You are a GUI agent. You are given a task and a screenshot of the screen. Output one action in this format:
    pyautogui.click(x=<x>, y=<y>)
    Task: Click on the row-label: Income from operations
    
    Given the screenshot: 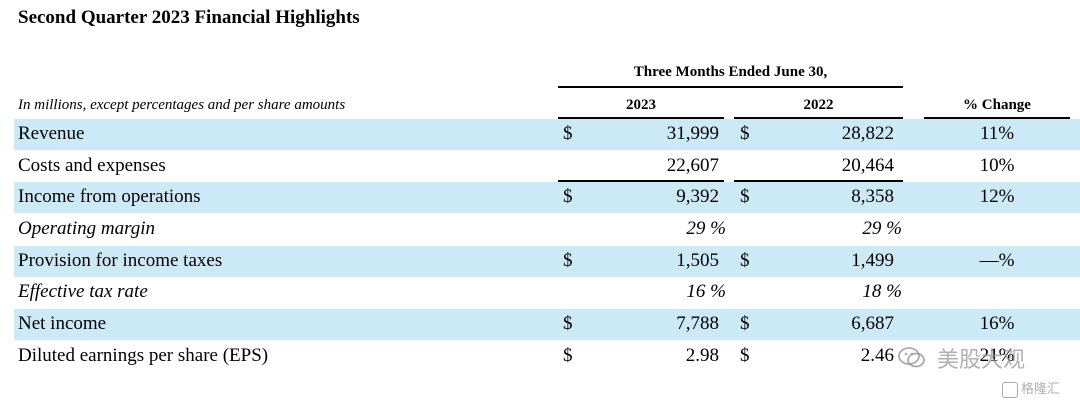 What is the action you would take?
    pyautogui.click(x=109, y=196)
    